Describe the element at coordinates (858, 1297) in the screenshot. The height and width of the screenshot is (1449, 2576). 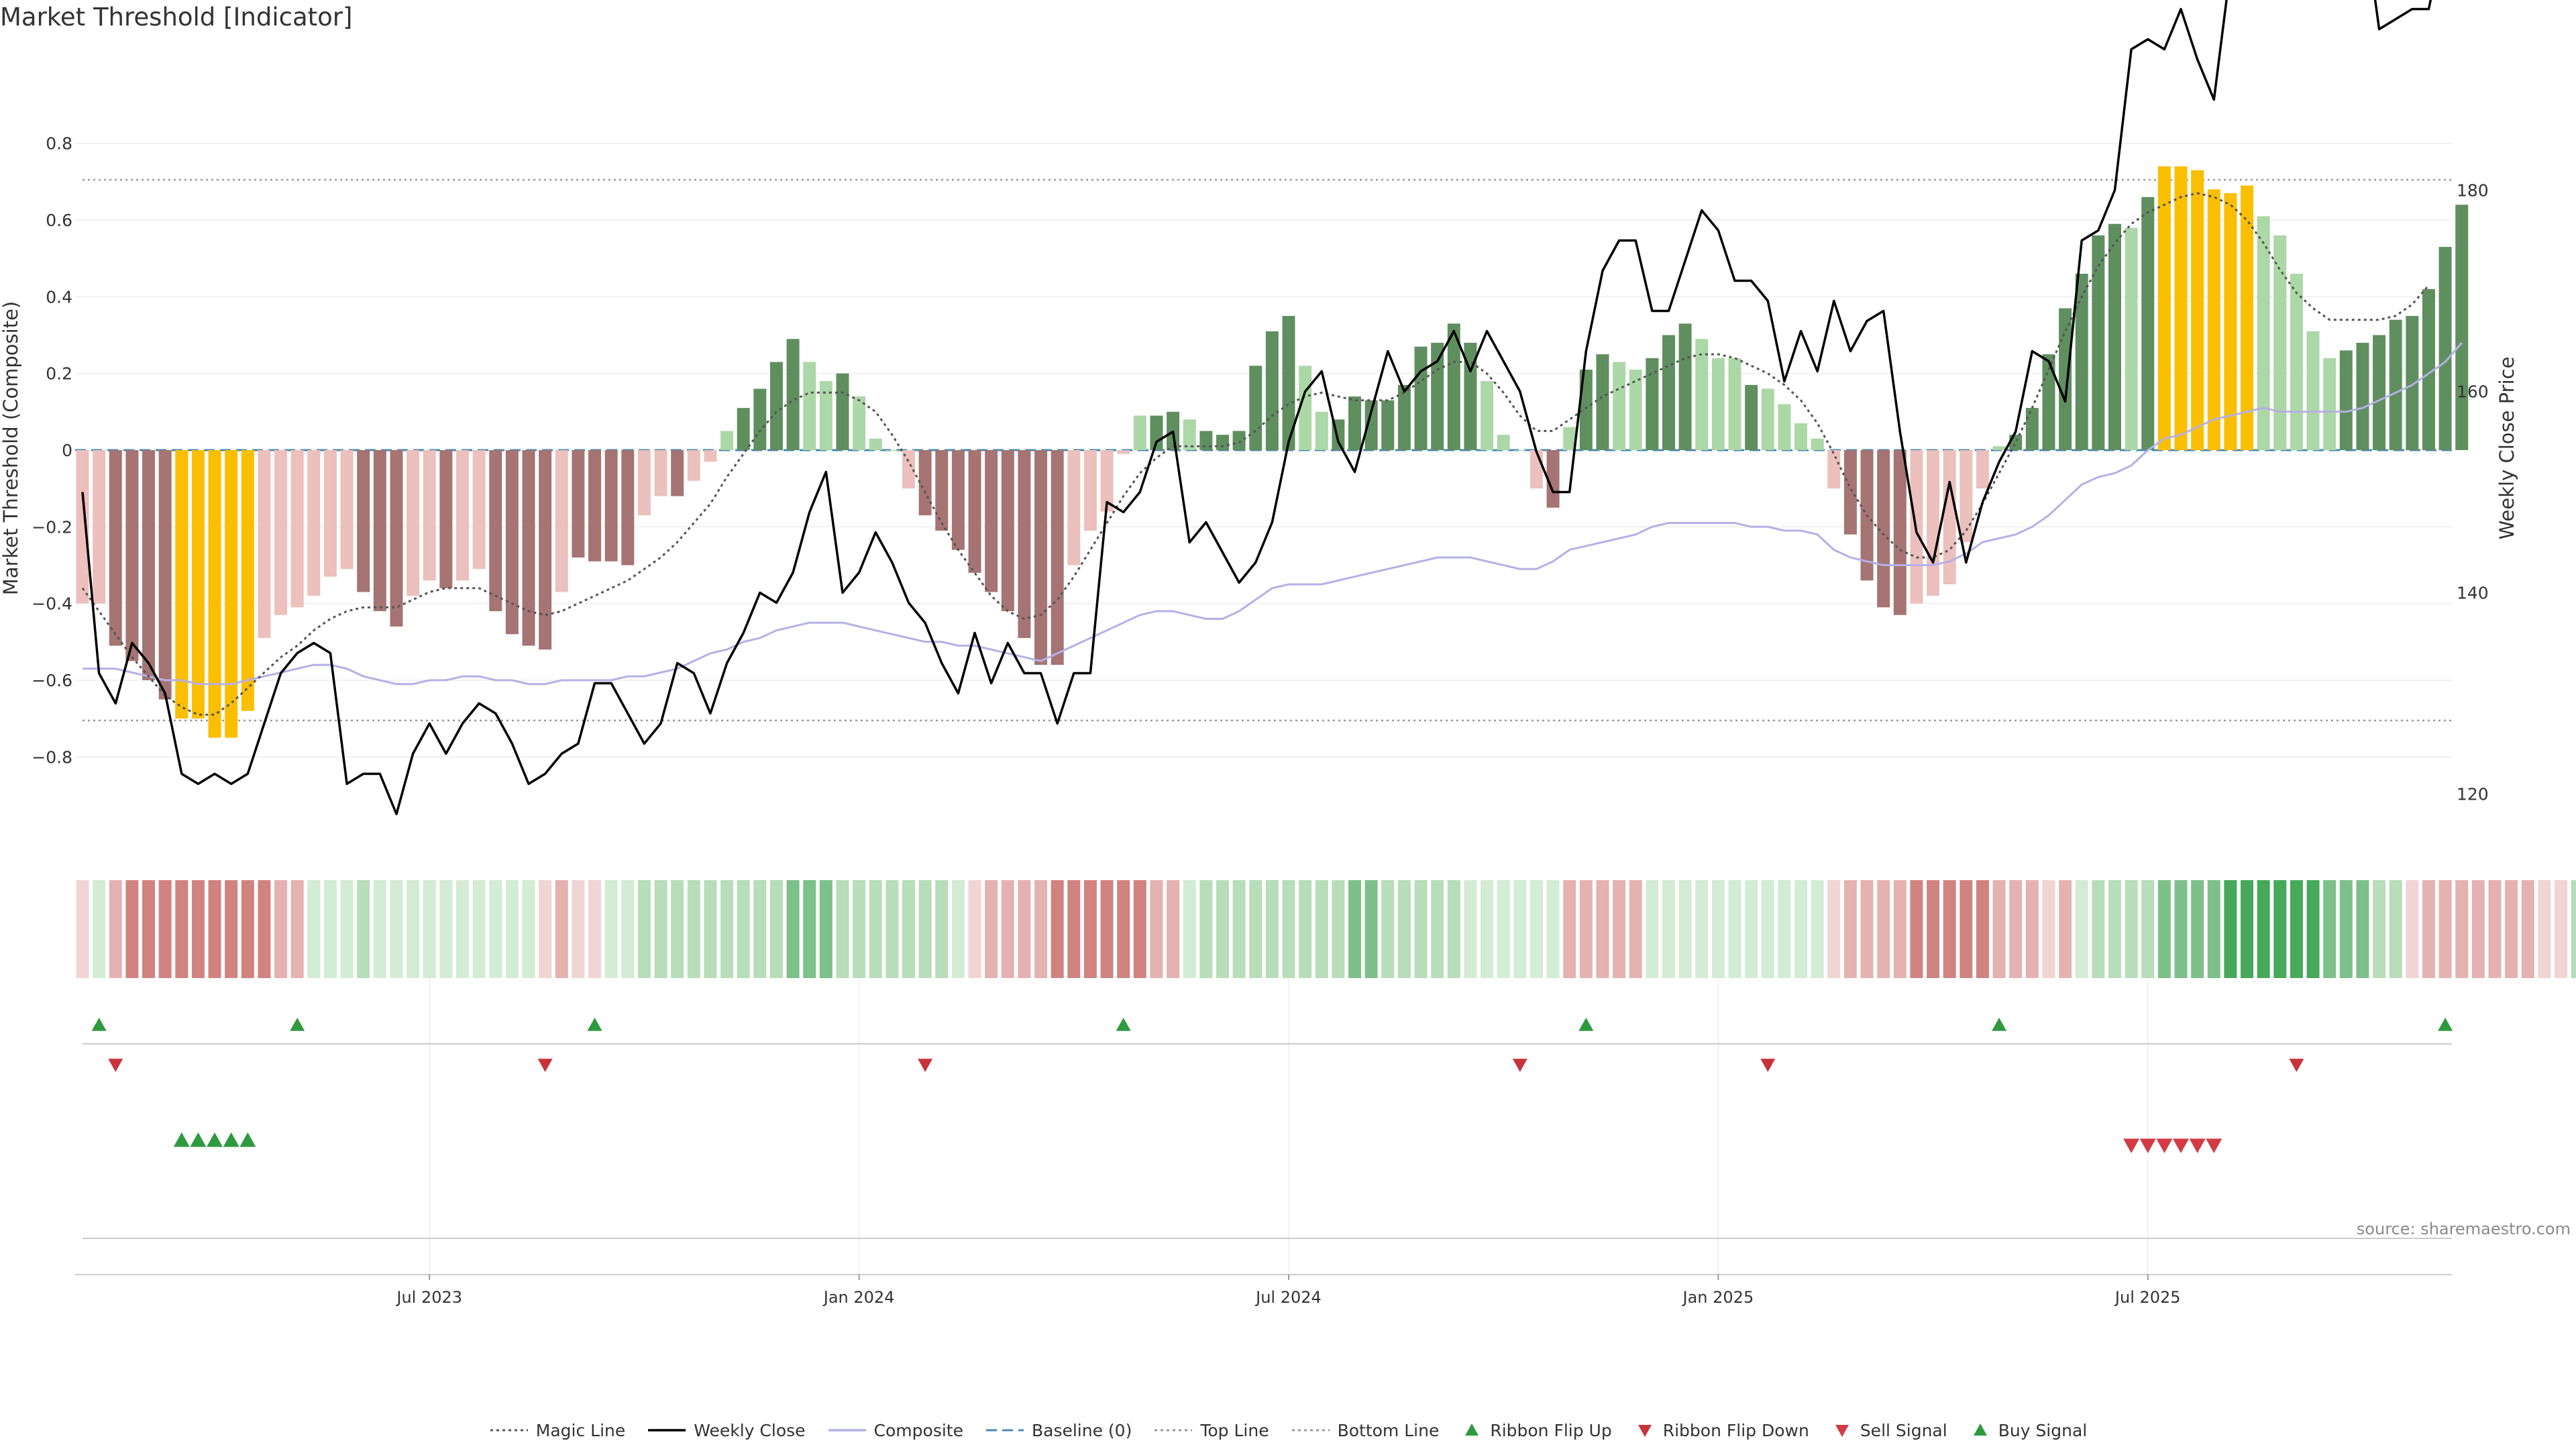
I see `x-tick-label: Jan 2024` at that location.